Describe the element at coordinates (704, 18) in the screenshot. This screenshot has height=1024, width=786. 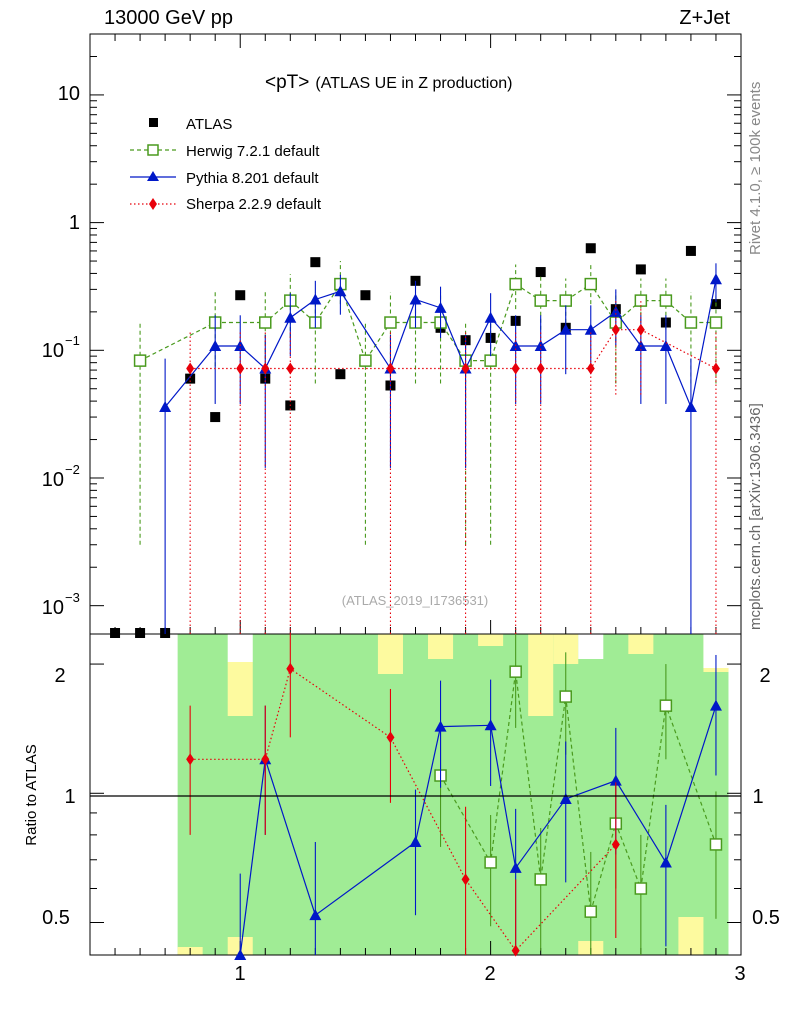
I see `header-right: Z+Jet` at that location.